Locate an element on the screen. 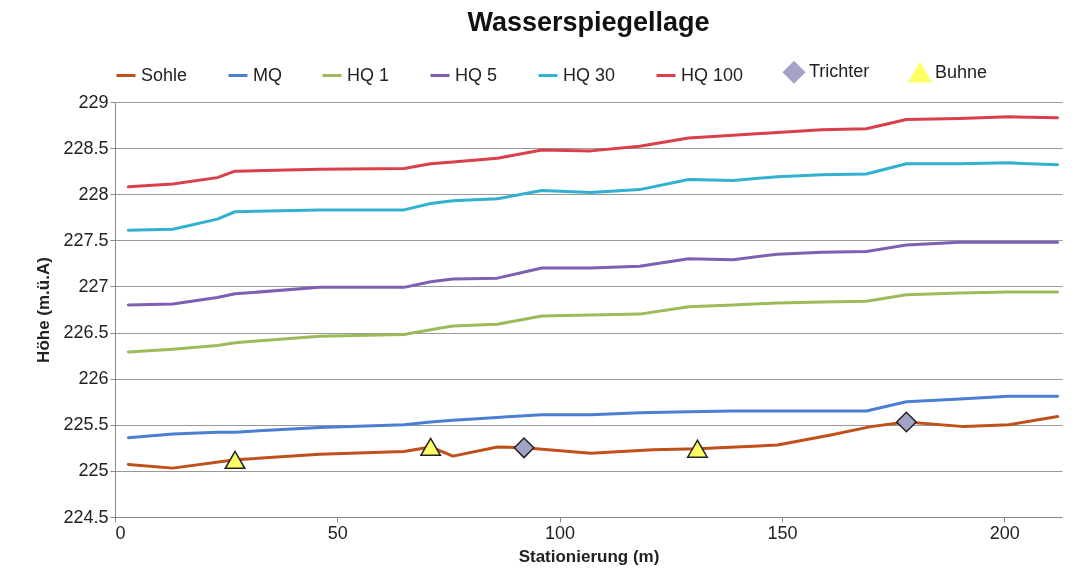 The image size is (1080, 585). chart-title: Wasserspiegellage is located at coordinates (588, 22).